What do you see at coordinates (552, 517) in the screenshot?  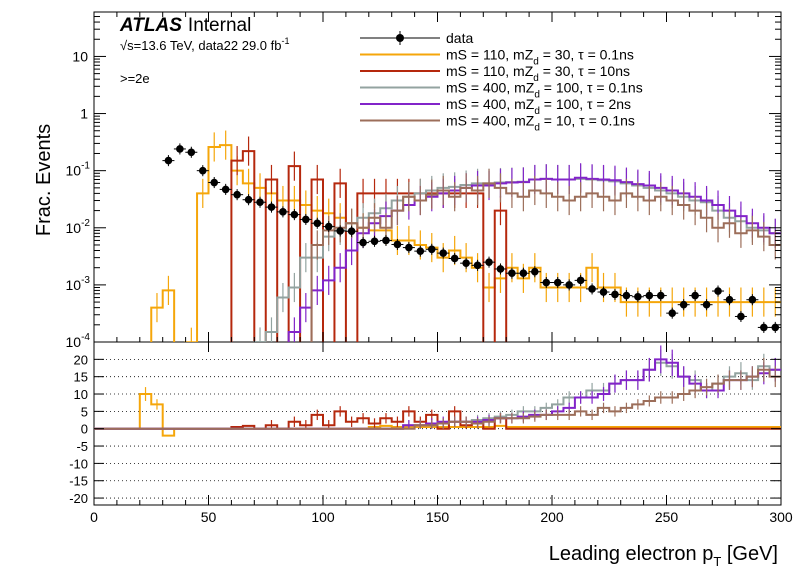 I see `x-tick-label-4: 200` at bounding box center [552, 517].